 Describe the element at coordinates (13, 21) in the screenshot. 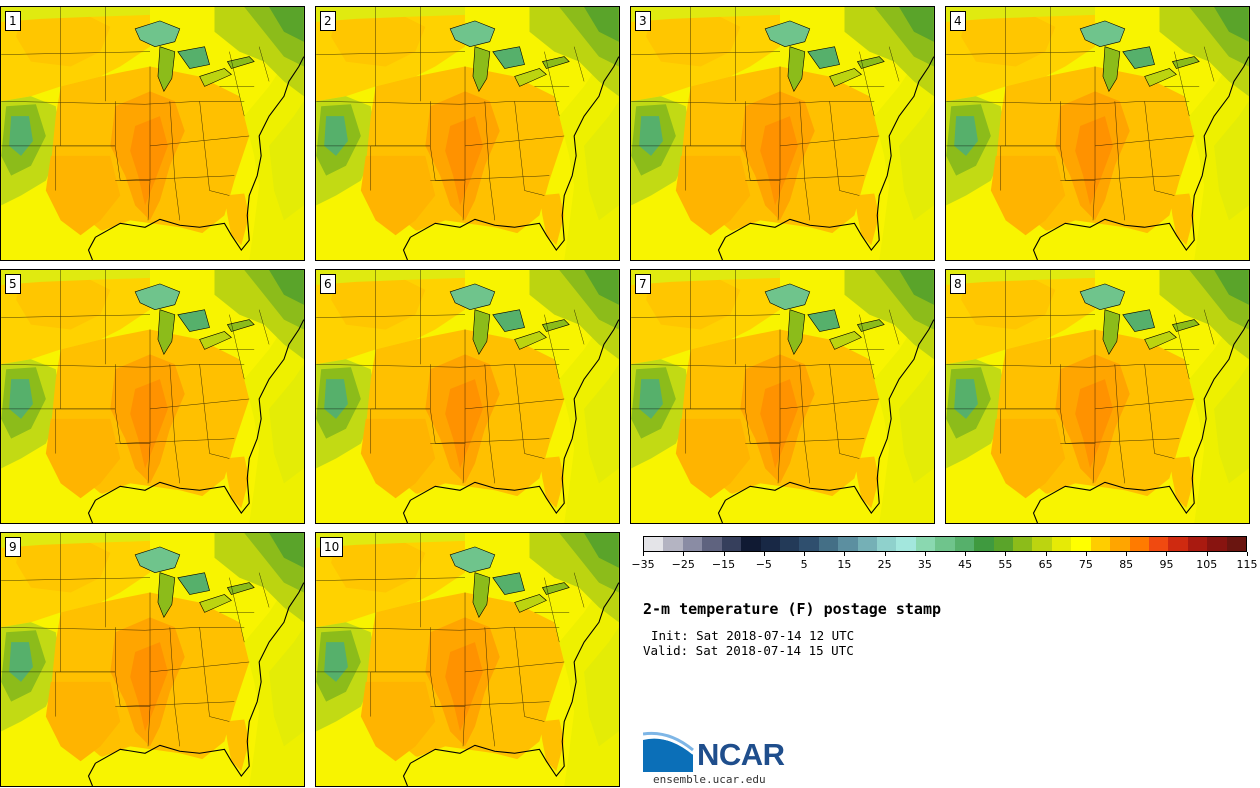

I see `member-label-1: 1` at that location.